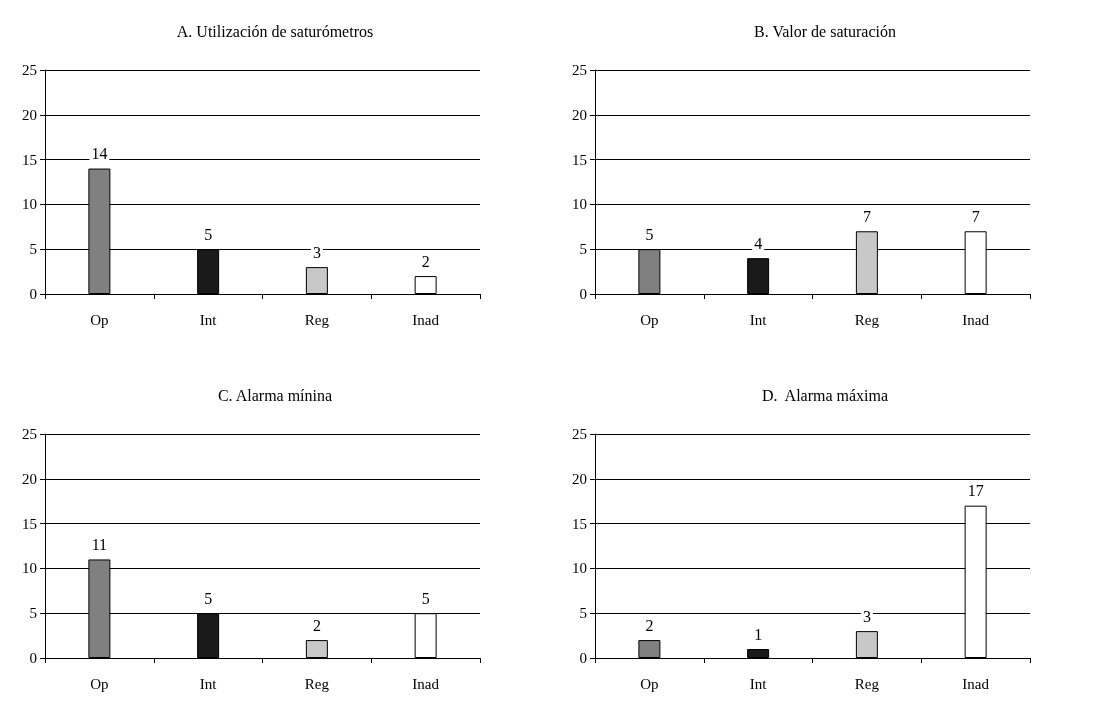 The image size is (1101, 728). I want to click on data-label: 11, so click(99, 544).